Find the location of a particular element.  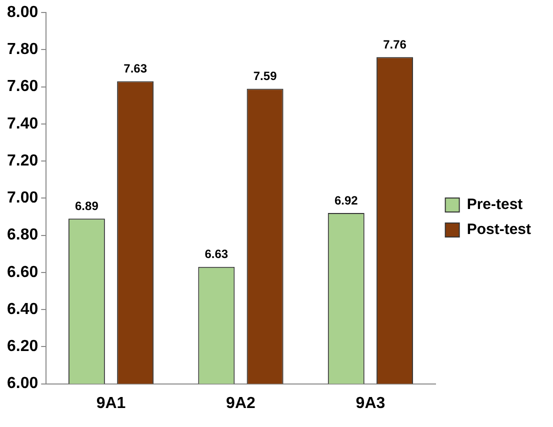

y-tick-label: 7.20 is located at coordinates (22, 161).